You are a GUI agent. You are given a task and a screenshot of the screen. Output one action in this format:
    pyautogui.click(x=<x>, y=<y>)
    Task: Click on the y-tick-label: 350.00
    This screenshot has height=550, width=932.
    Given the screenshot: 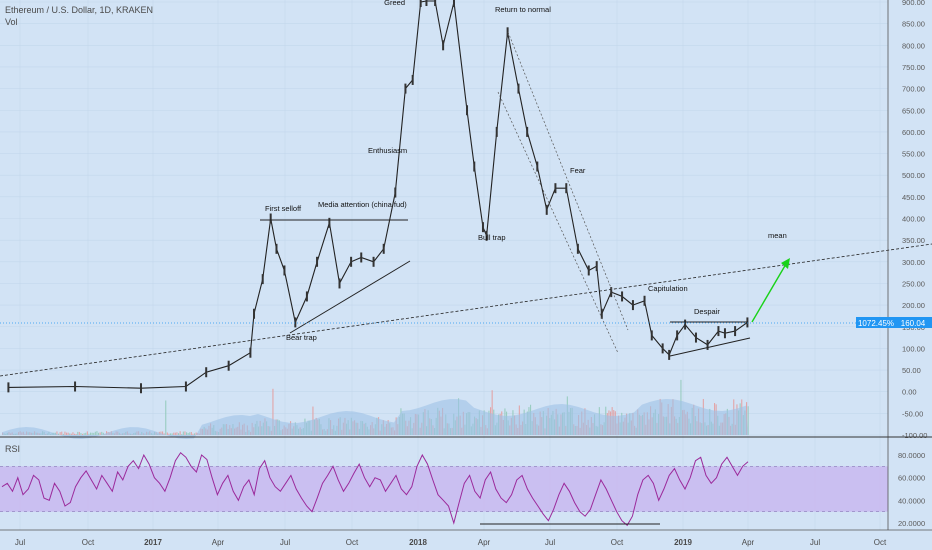 What is the action you would take?
    pyautogui.click(x=913, y=240)
    